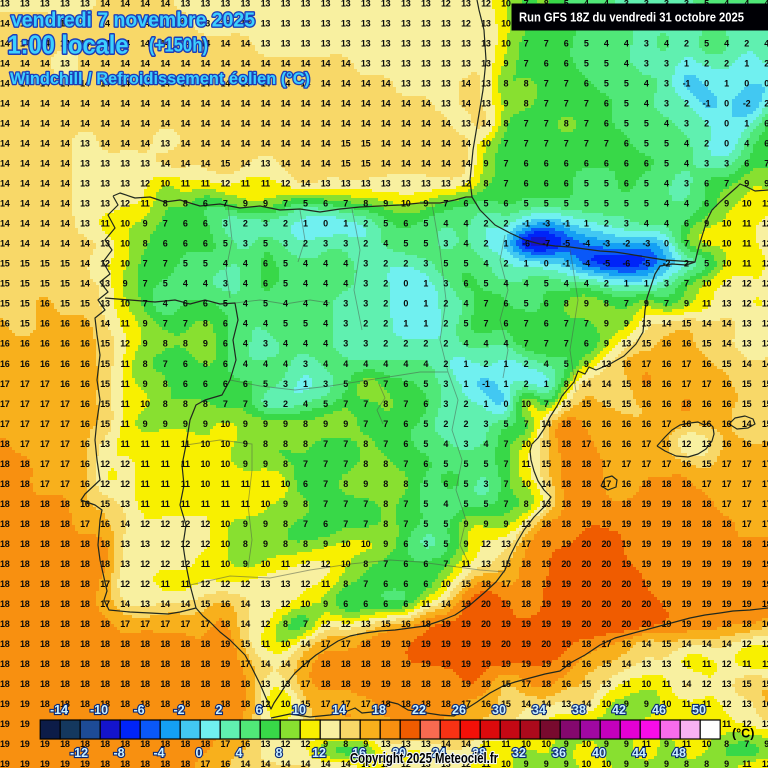 Image resolution: width=768 pixels, height=768 pixels. I want to click on svg-text: -2, so click(747, 104).